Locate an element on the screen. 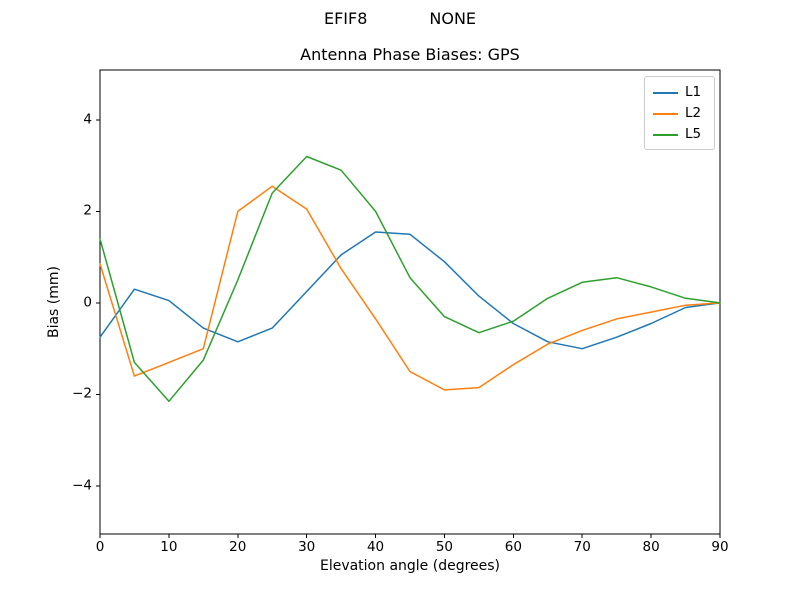 This screenshot has width=800, height=600. legend-item-L5: L5 is located at coordinates (679, 134).